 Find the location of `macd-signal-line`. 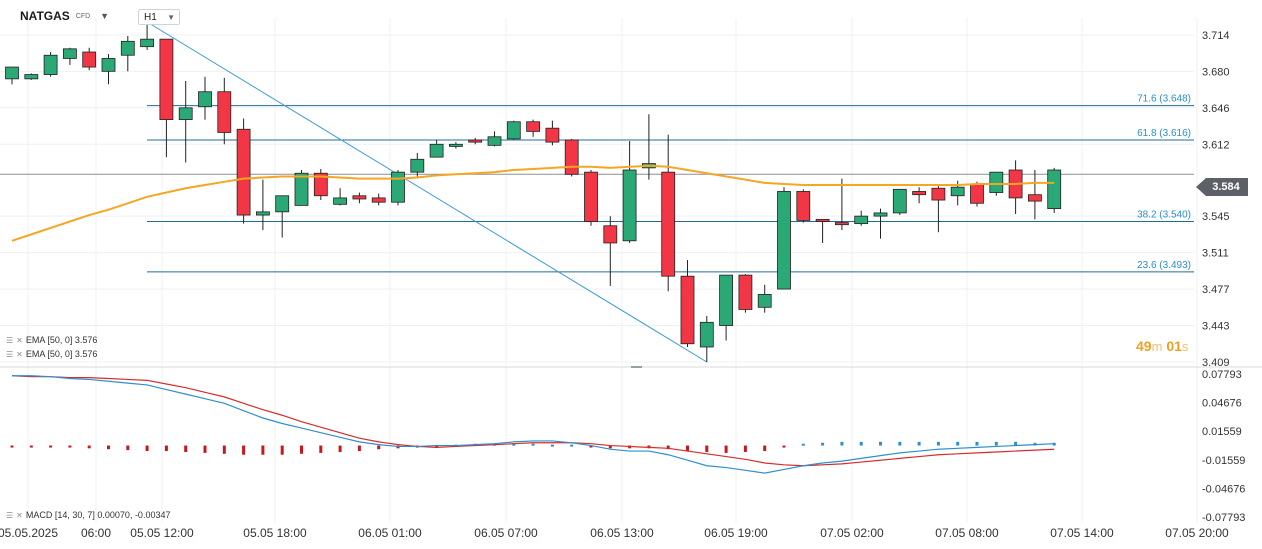

macd-signal-line is located at coordinates (533, 421).